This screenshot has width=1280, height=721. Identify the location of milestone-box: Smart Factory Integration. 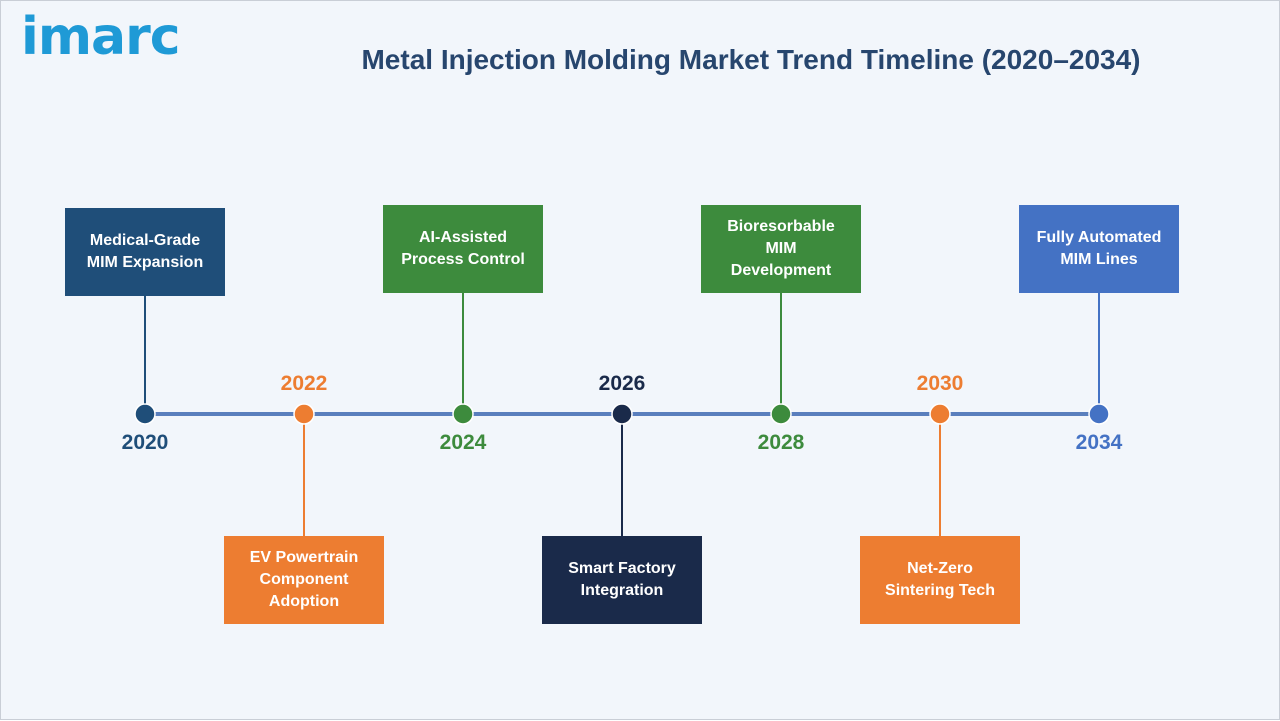
(622, 580).